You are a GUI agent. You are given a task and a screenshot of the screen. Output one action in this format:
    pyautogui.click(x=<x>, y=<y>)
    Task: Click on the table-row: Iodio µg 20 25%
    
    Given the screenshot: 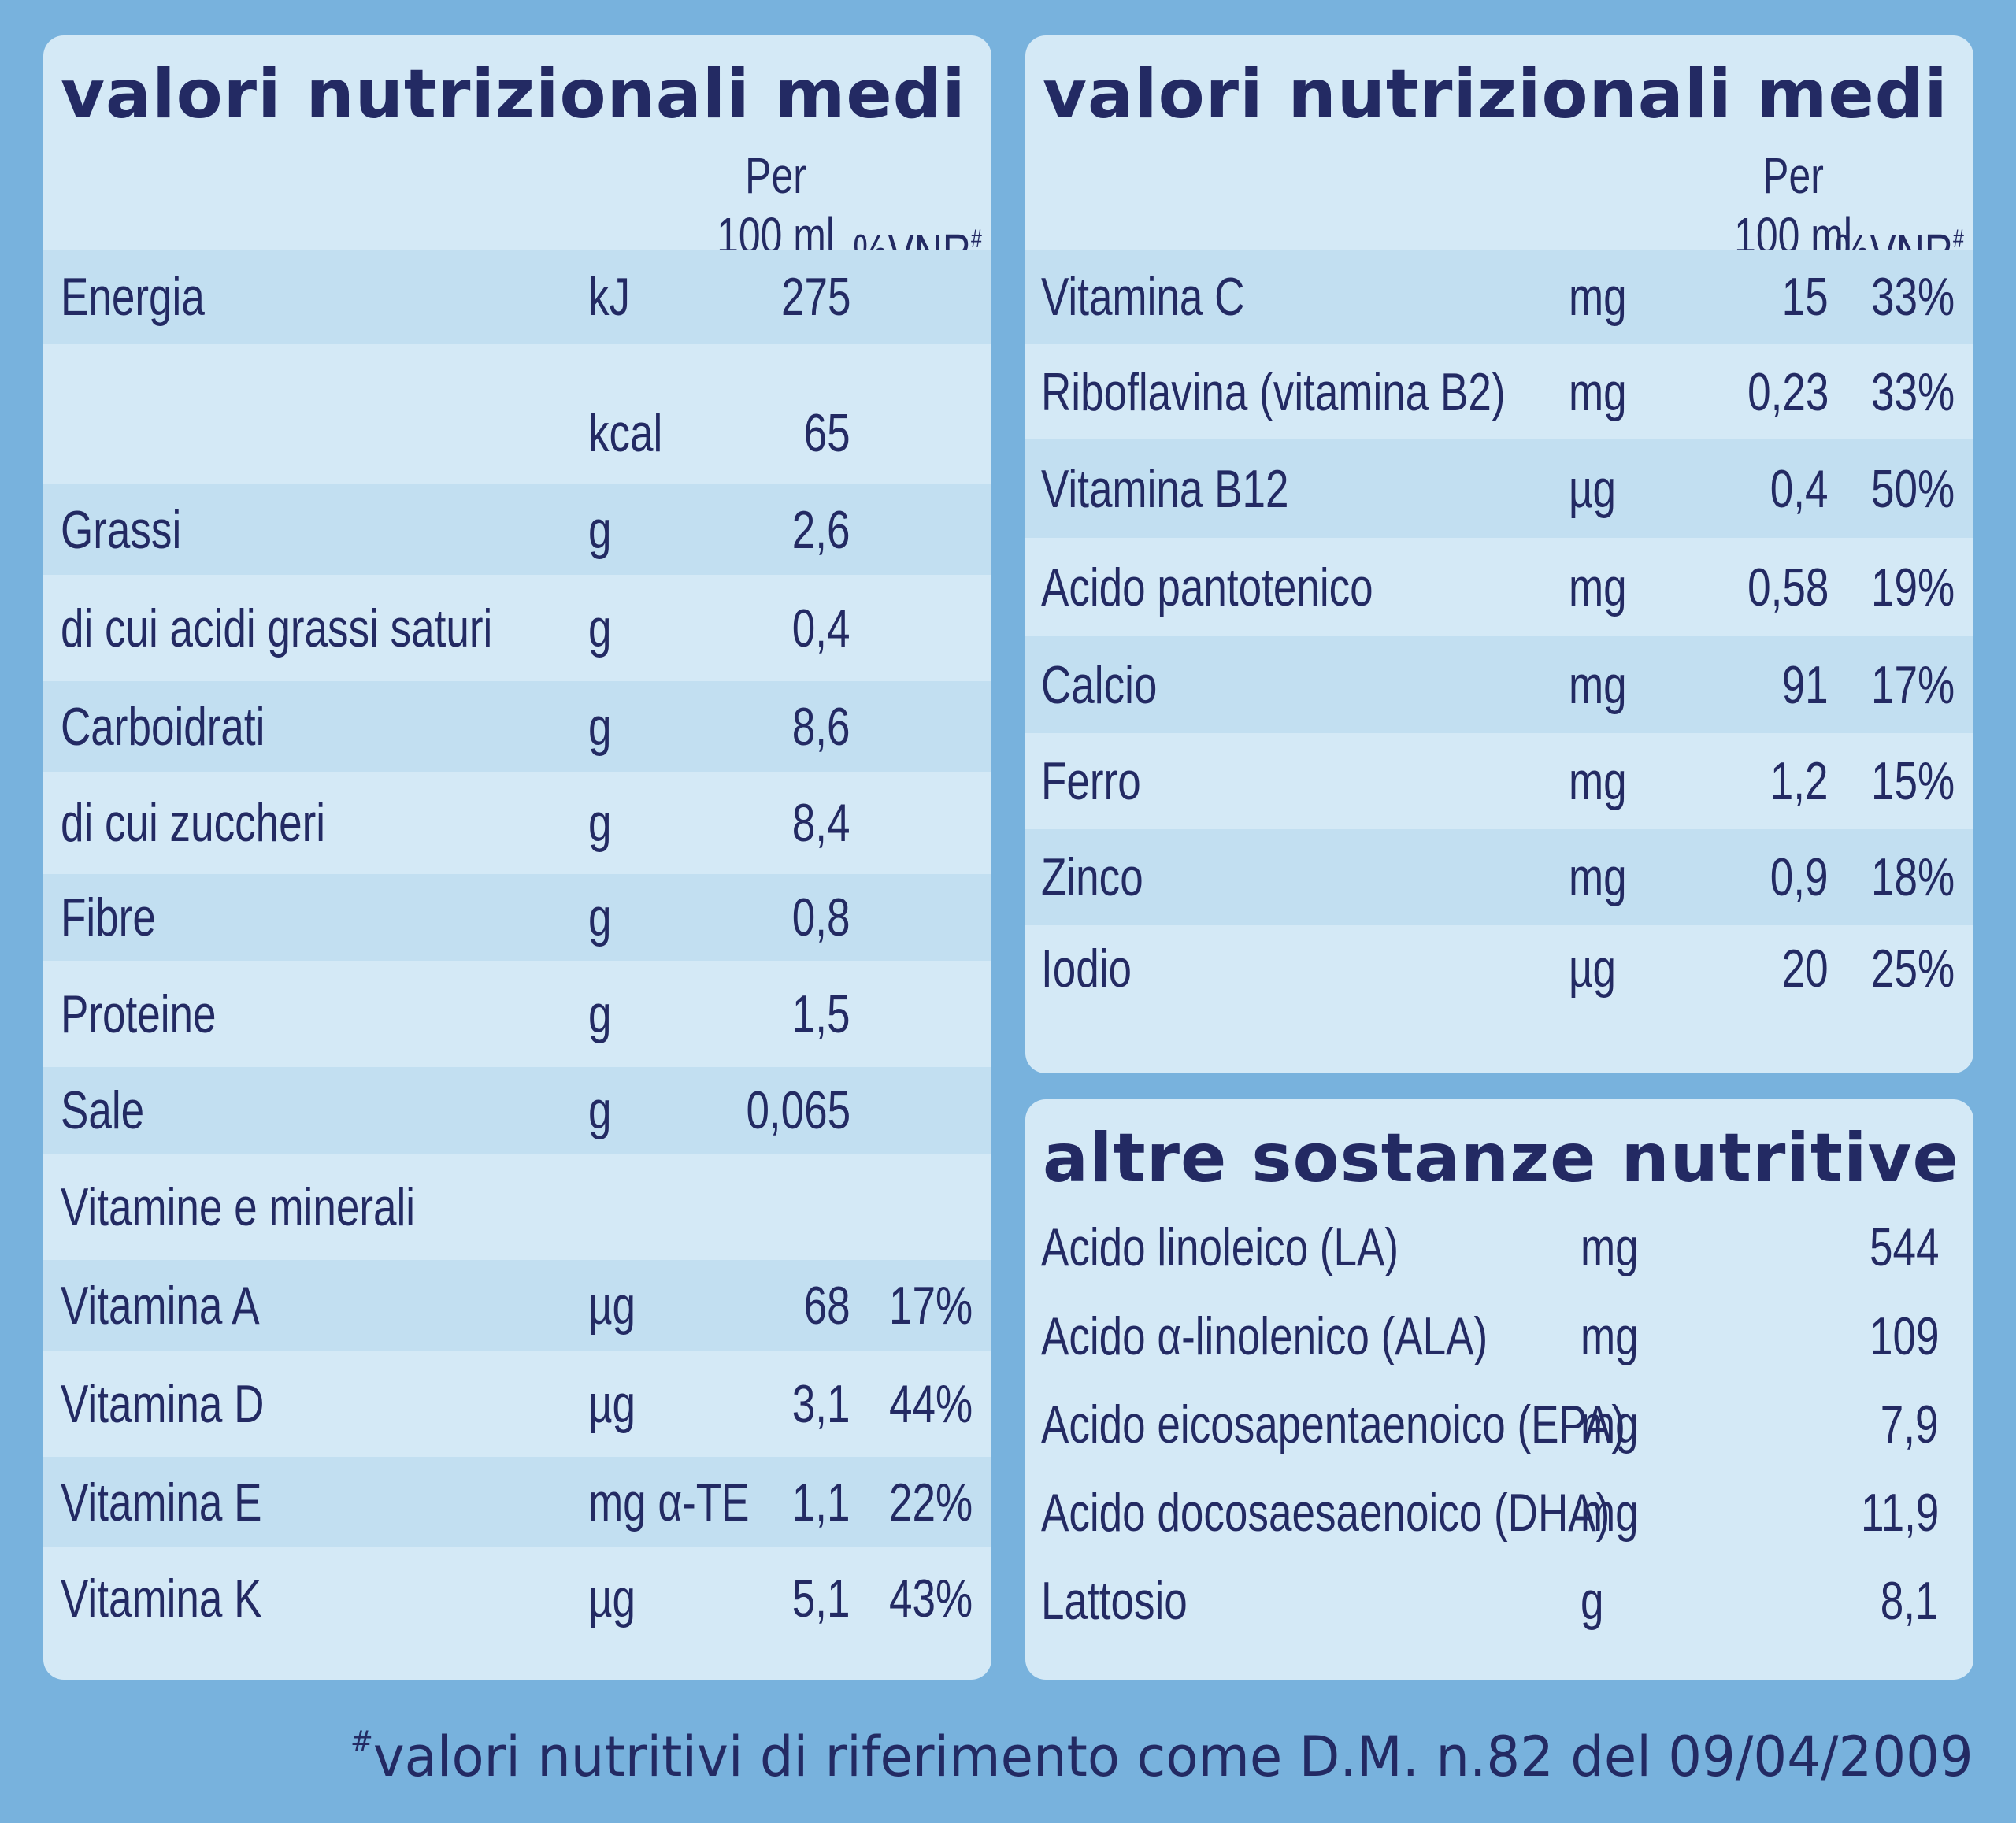 What is the action you would take?
    pyautogui.click(x=1499, y=968)
    